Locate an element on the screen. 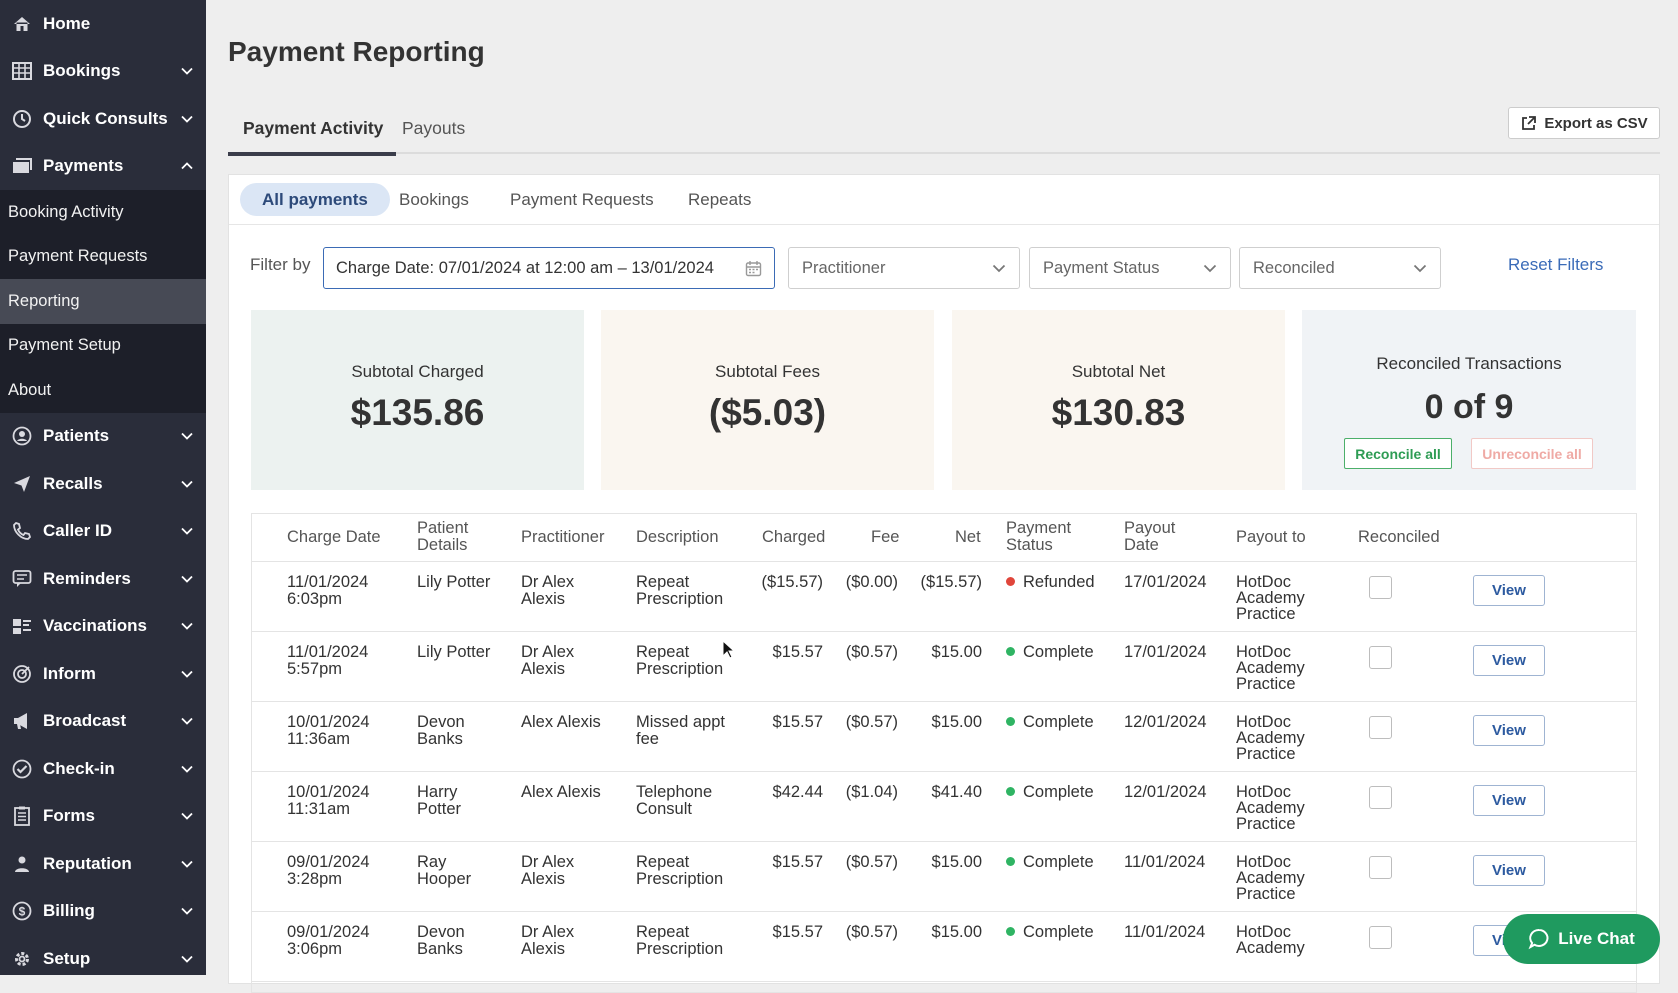 The width and height of the screenshot is (1678, 993). header-payout-date: Payout Date is located at coordinates (1149, 537).